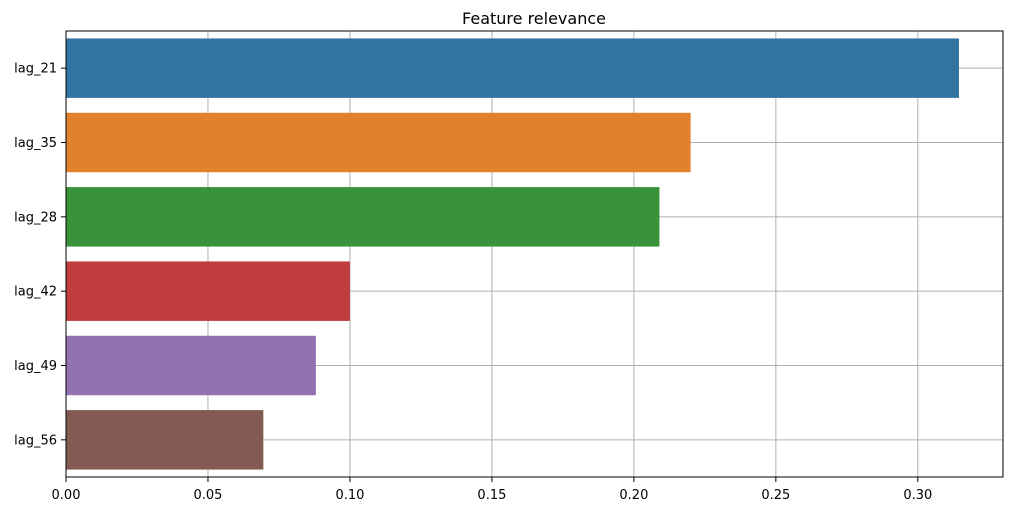 The height and width of the screenshot is (511, 1011). Describe the element at coordinates (491, 495) in the screenshot. I see `x-tick-label: 0.15` at that location.